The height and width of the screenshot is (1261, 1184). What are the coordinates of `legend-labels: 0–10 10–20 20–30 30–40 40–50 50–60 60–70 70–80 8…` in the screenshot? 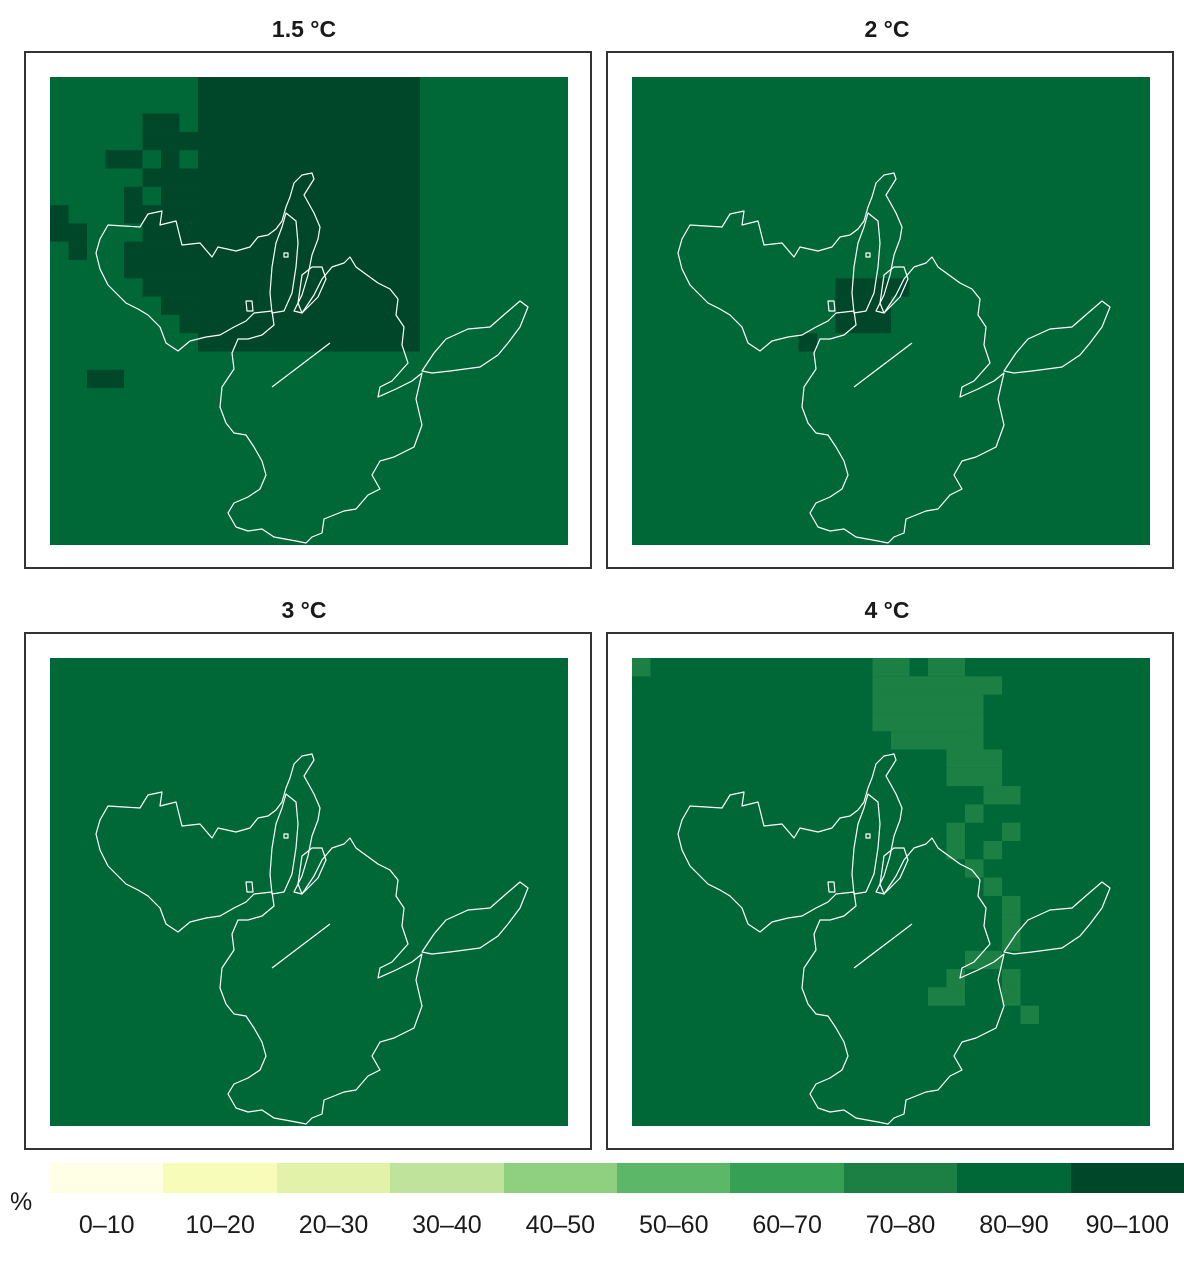 It's located at (617, 1225).